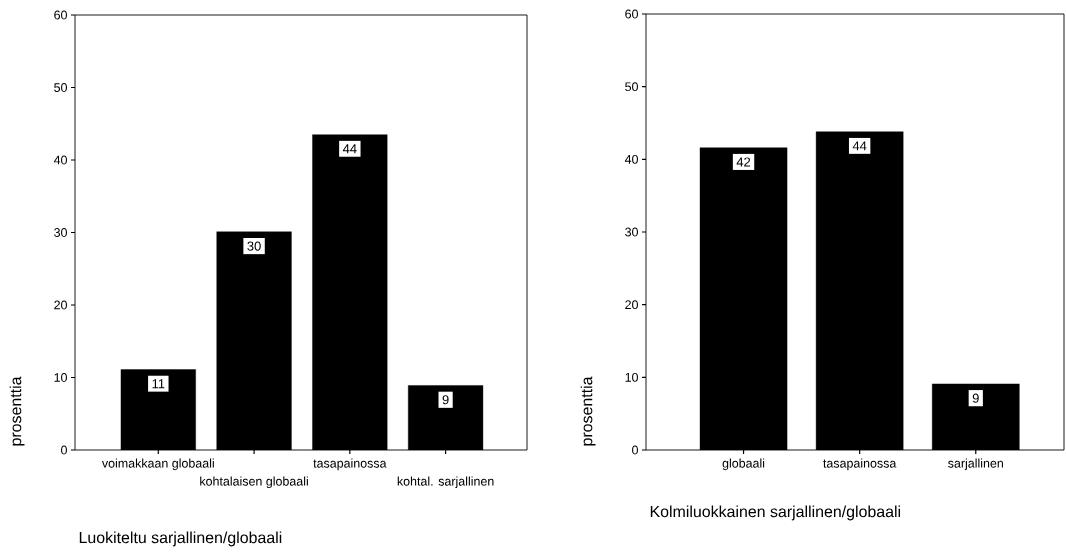 The height and width of the screenshot is (557, 1066). Describe the element at coordinates (254, 482) in the screenshot. I see `x-tick-label: kohtalaisen globaali` at that location.